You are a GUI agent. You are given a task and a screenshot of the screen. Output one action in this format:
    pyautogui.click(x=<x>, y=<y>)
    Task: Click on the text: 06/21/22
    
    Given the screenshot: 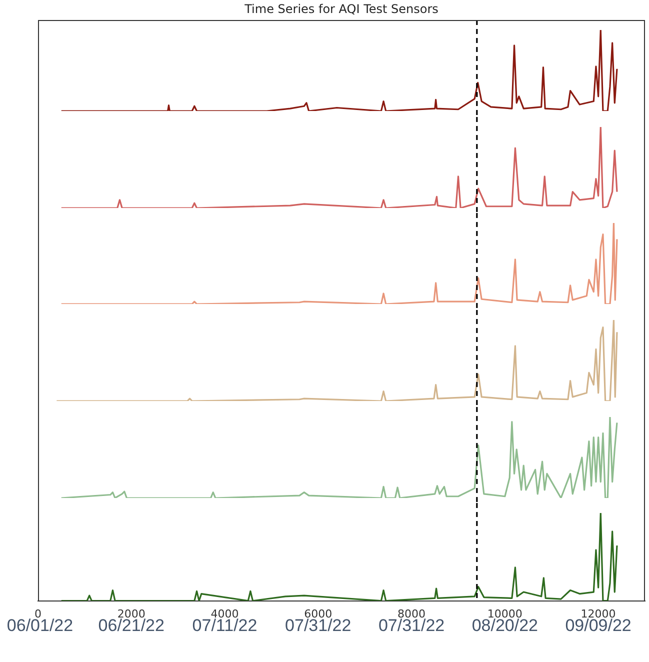 What is the action you would take?
    pyautogui.click(x=131, y=626)
    